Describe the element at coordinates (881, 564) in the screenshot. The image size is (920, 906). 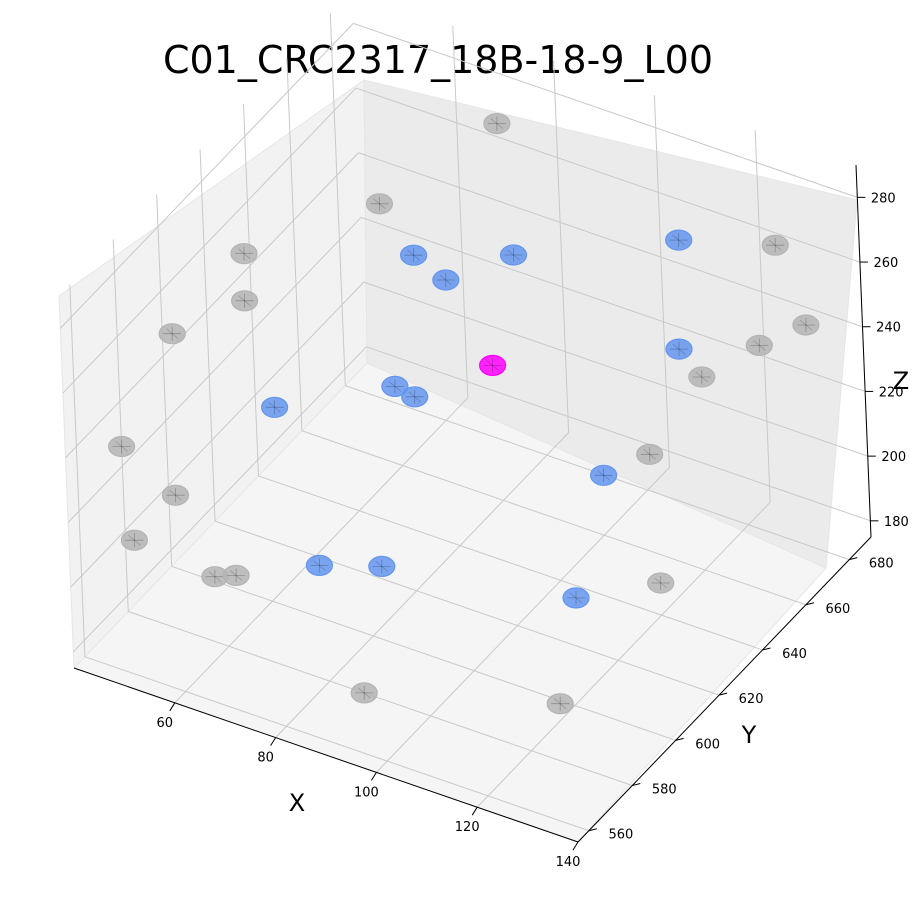
I see `y-tick-label: 680` at that location.